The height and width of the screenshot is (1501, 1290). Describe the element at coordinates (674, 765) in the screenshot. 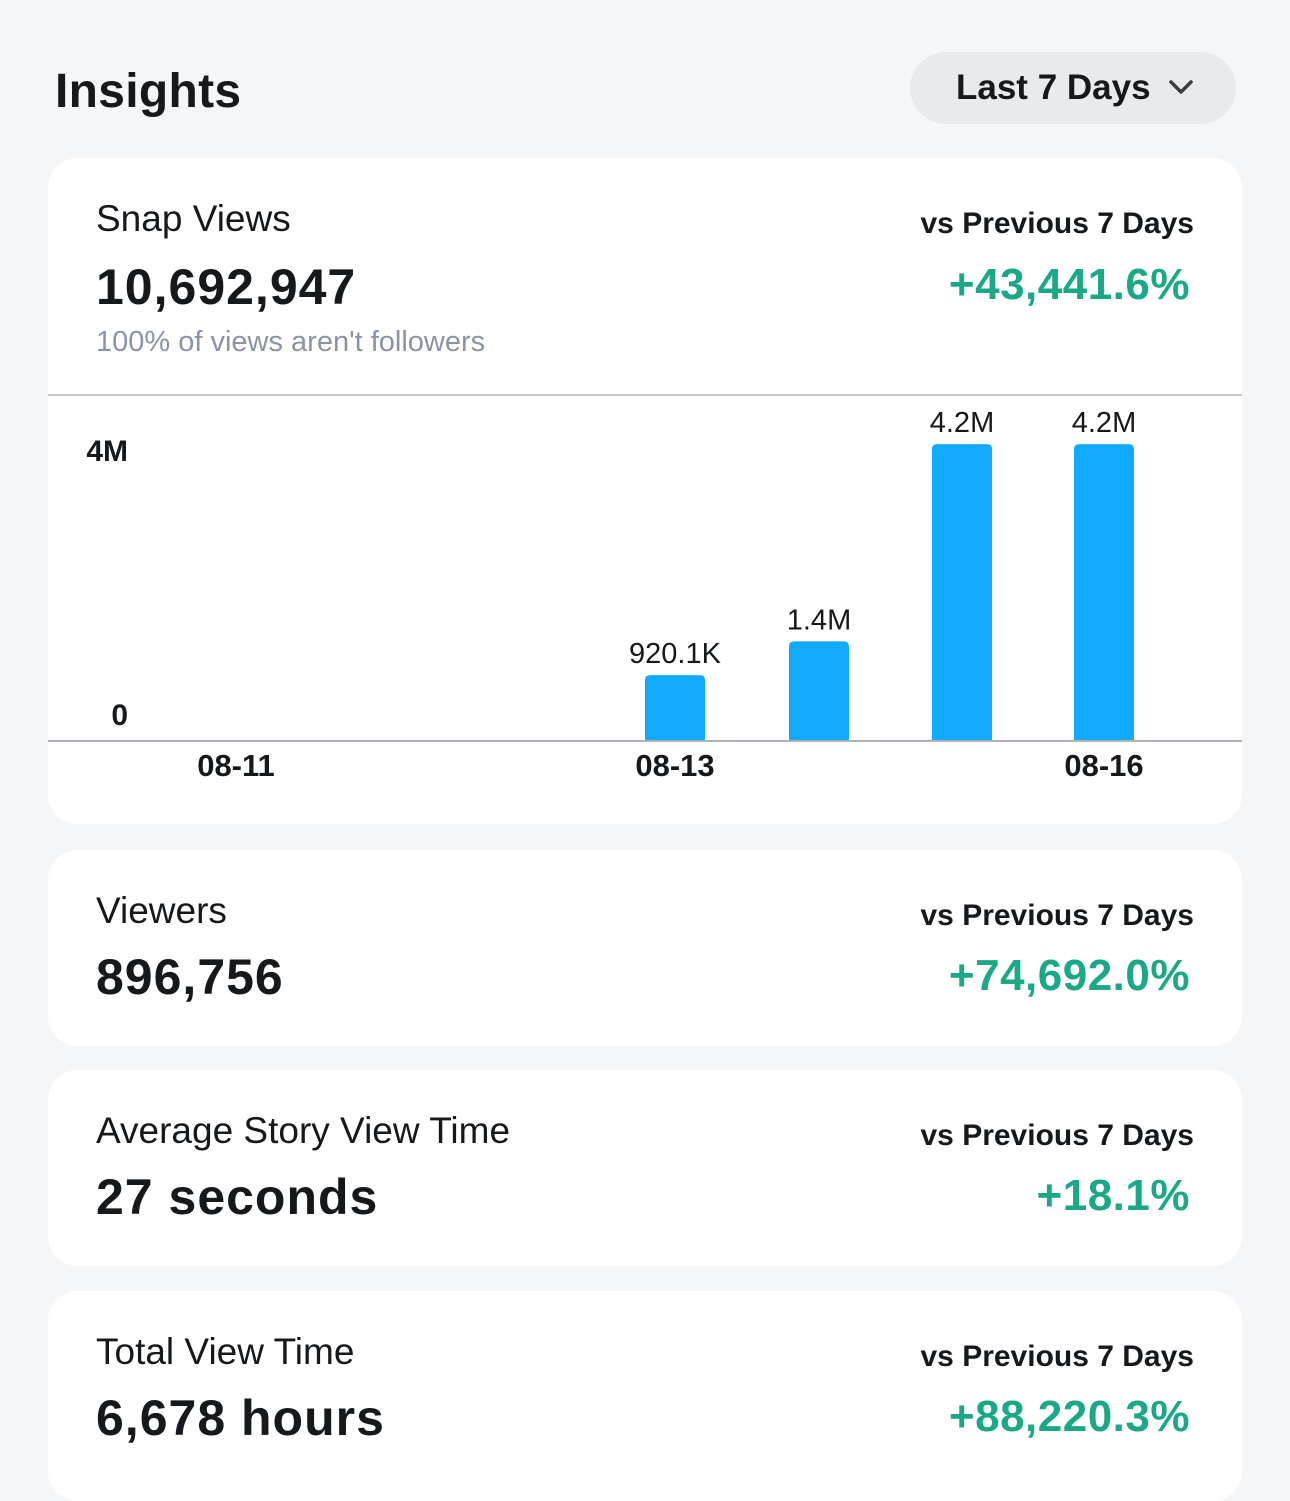

I see `x-tick-label: 08-13` at that location.